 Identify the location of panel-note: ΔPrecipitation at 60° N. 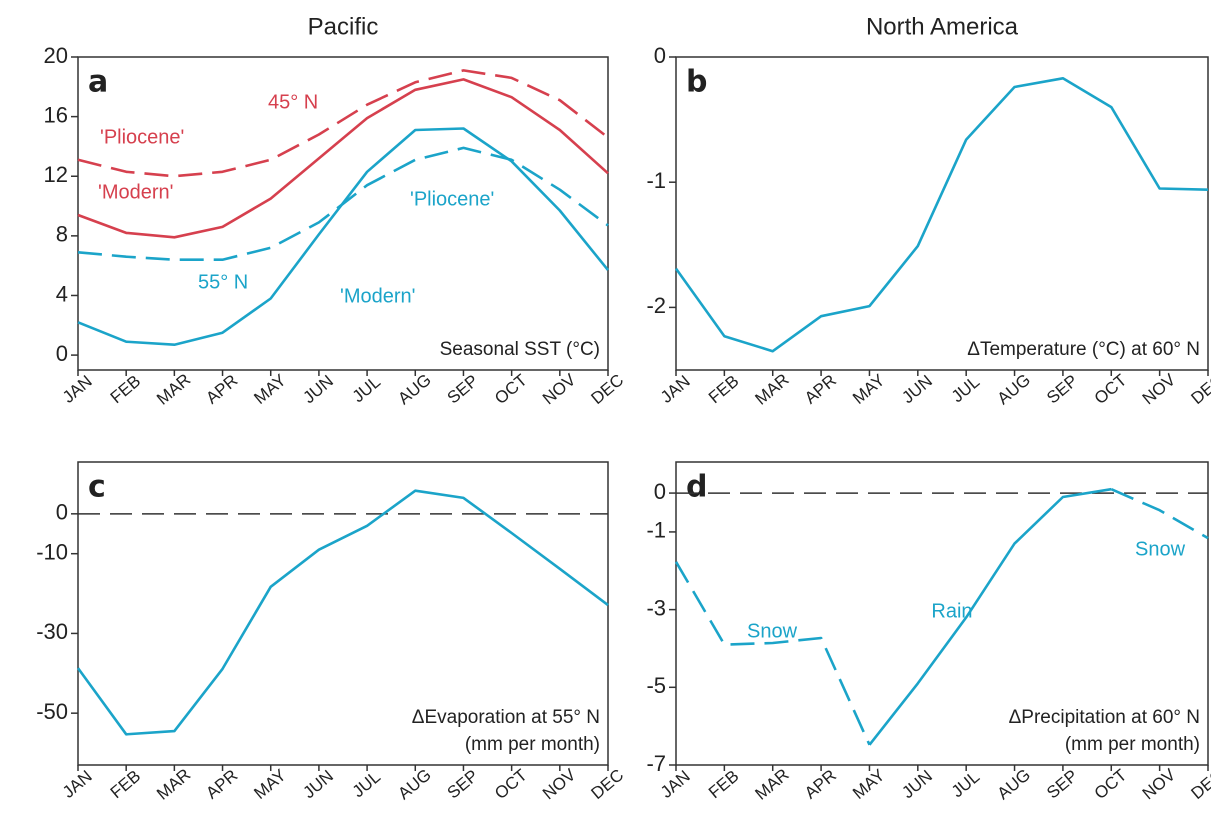
(1104, 717).